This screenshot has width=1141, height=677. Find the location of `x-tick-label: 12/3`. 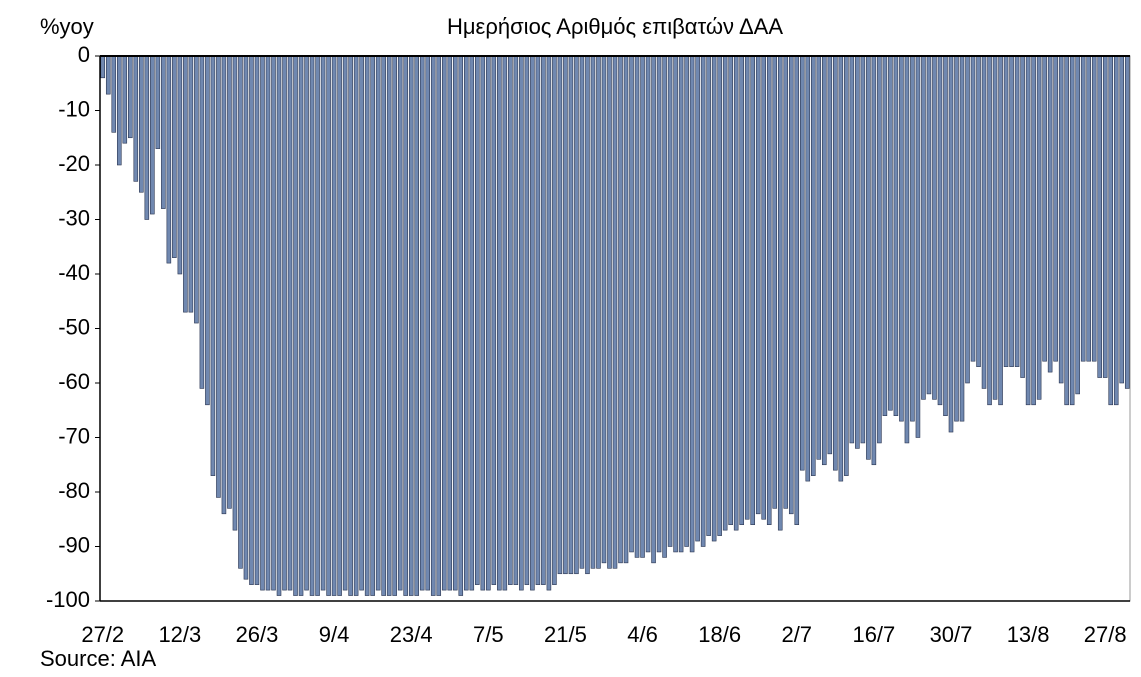

x-tick-label: 12/3 is located at coordinates (179, 634).